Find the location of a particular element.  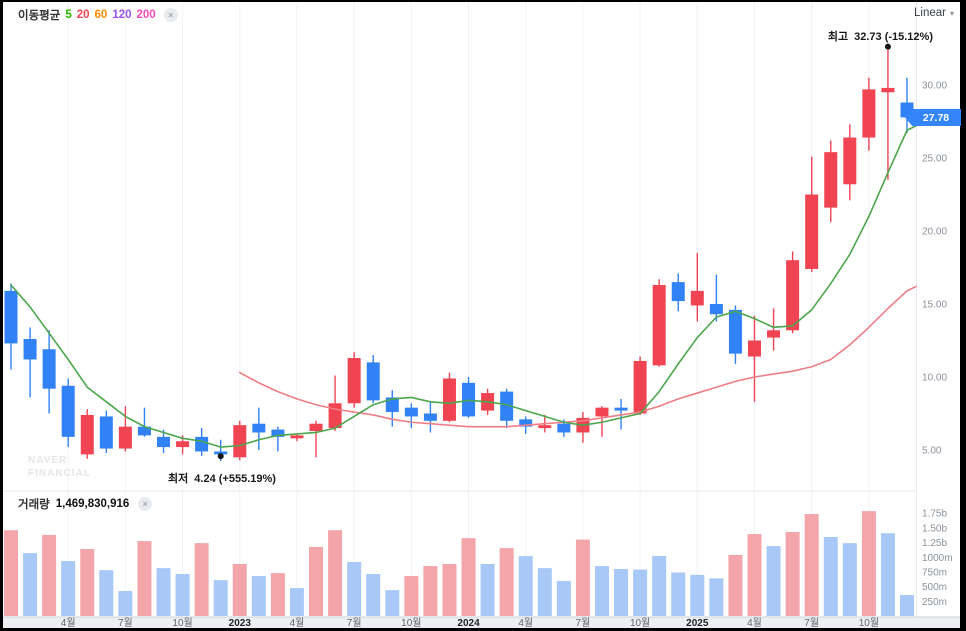

volume-legend-value: 1,469,830,916 is located at coordinates (92, 504).